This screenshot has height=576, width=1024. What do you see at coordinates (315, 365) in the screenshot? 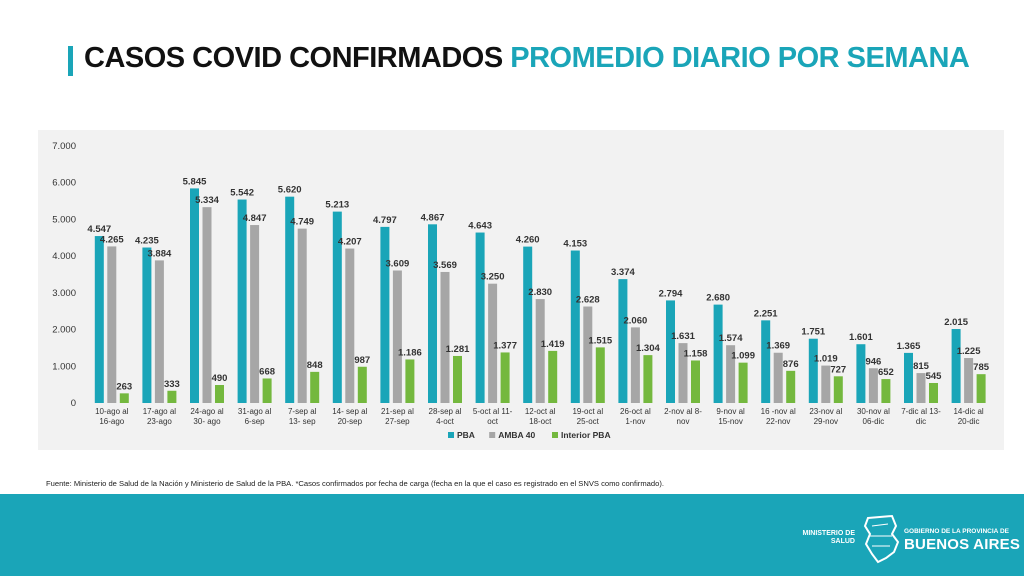
I see `data-label: 848` at bounding box center [315, 365].